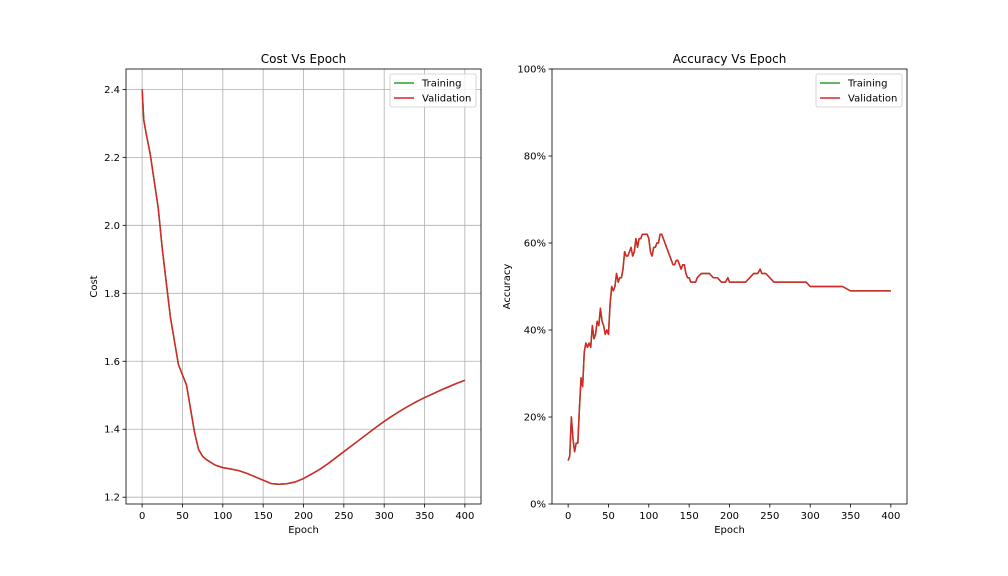 The image size is (1008, 576). Describe the element at coordinates (94, 286) in the screenshot. I see `y-axis-label: Cost` at that location.